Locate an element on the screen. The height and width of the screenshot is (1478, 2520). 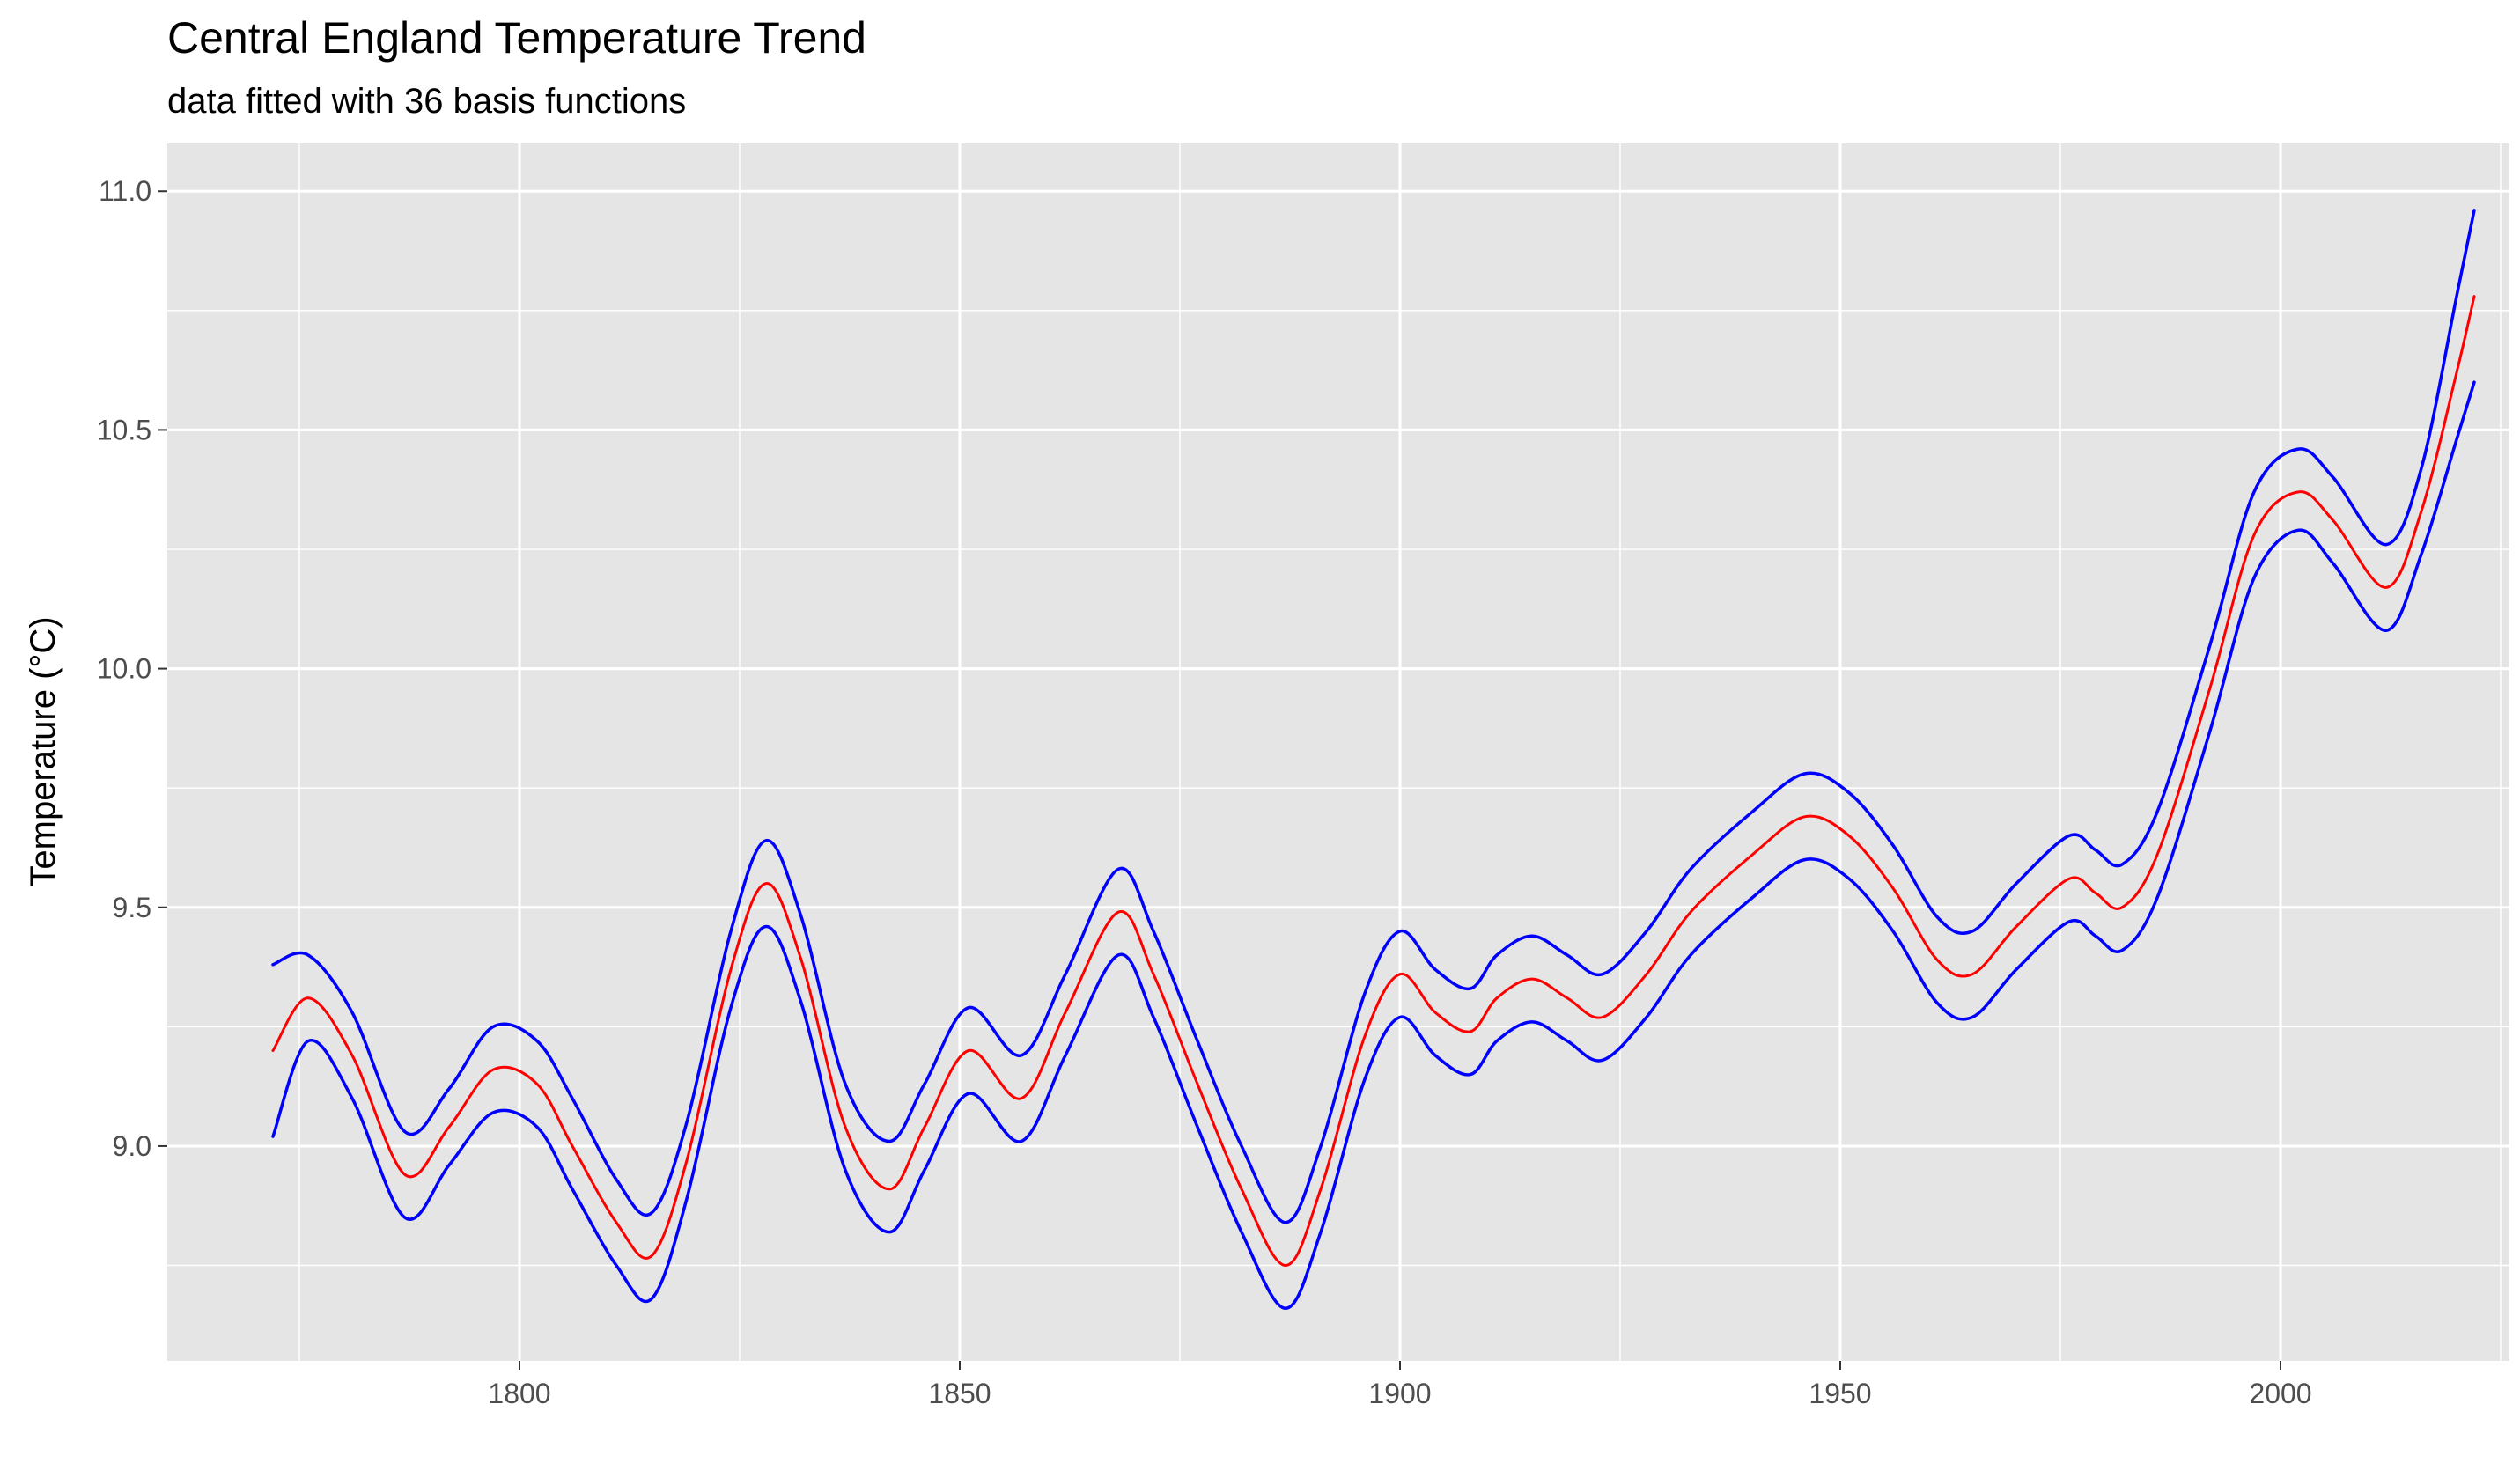
y-axis-title: Temperature (°C) is located at coordinates (43, 751).